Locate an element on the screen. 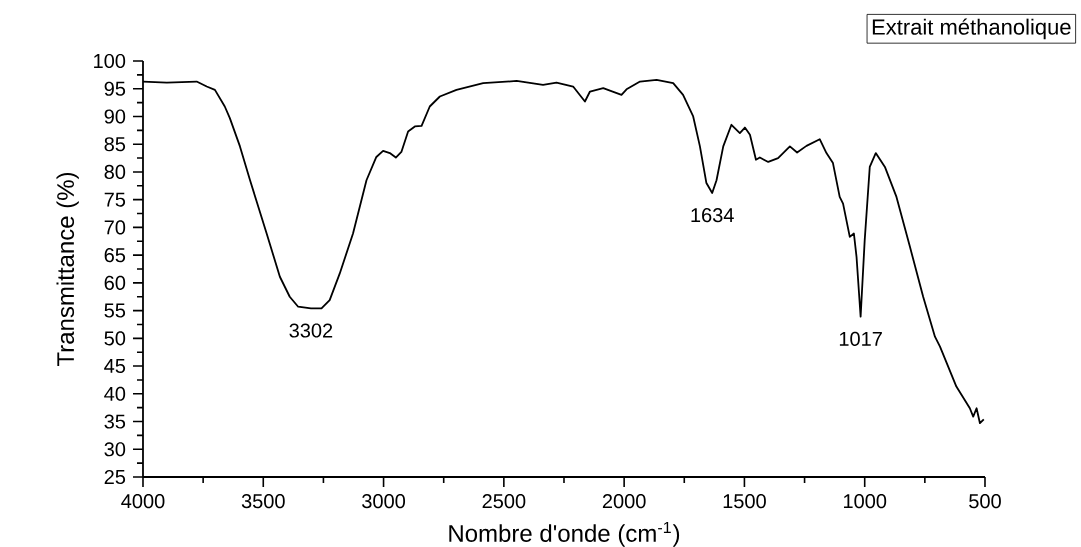 The height and width of the screenshot is (547, 1081). y-tick-label: 65 is located at coordinates (115, 255).